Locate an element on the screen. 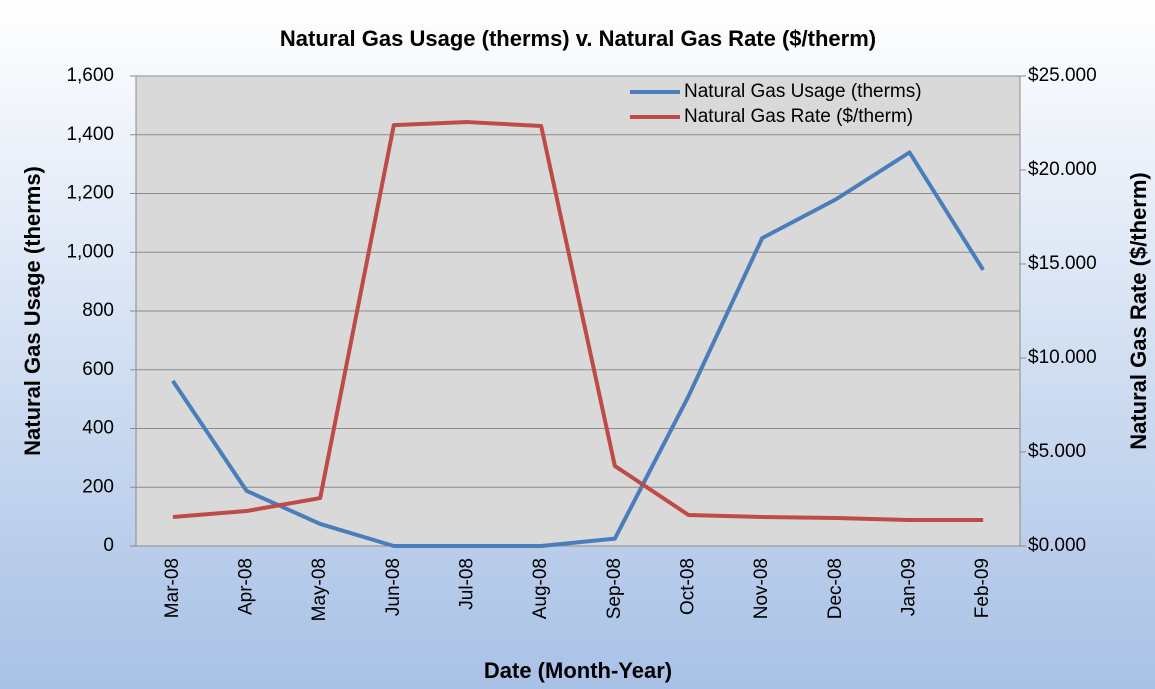  x-tick-label: Aug-08 is located at coordinates (540, 588).